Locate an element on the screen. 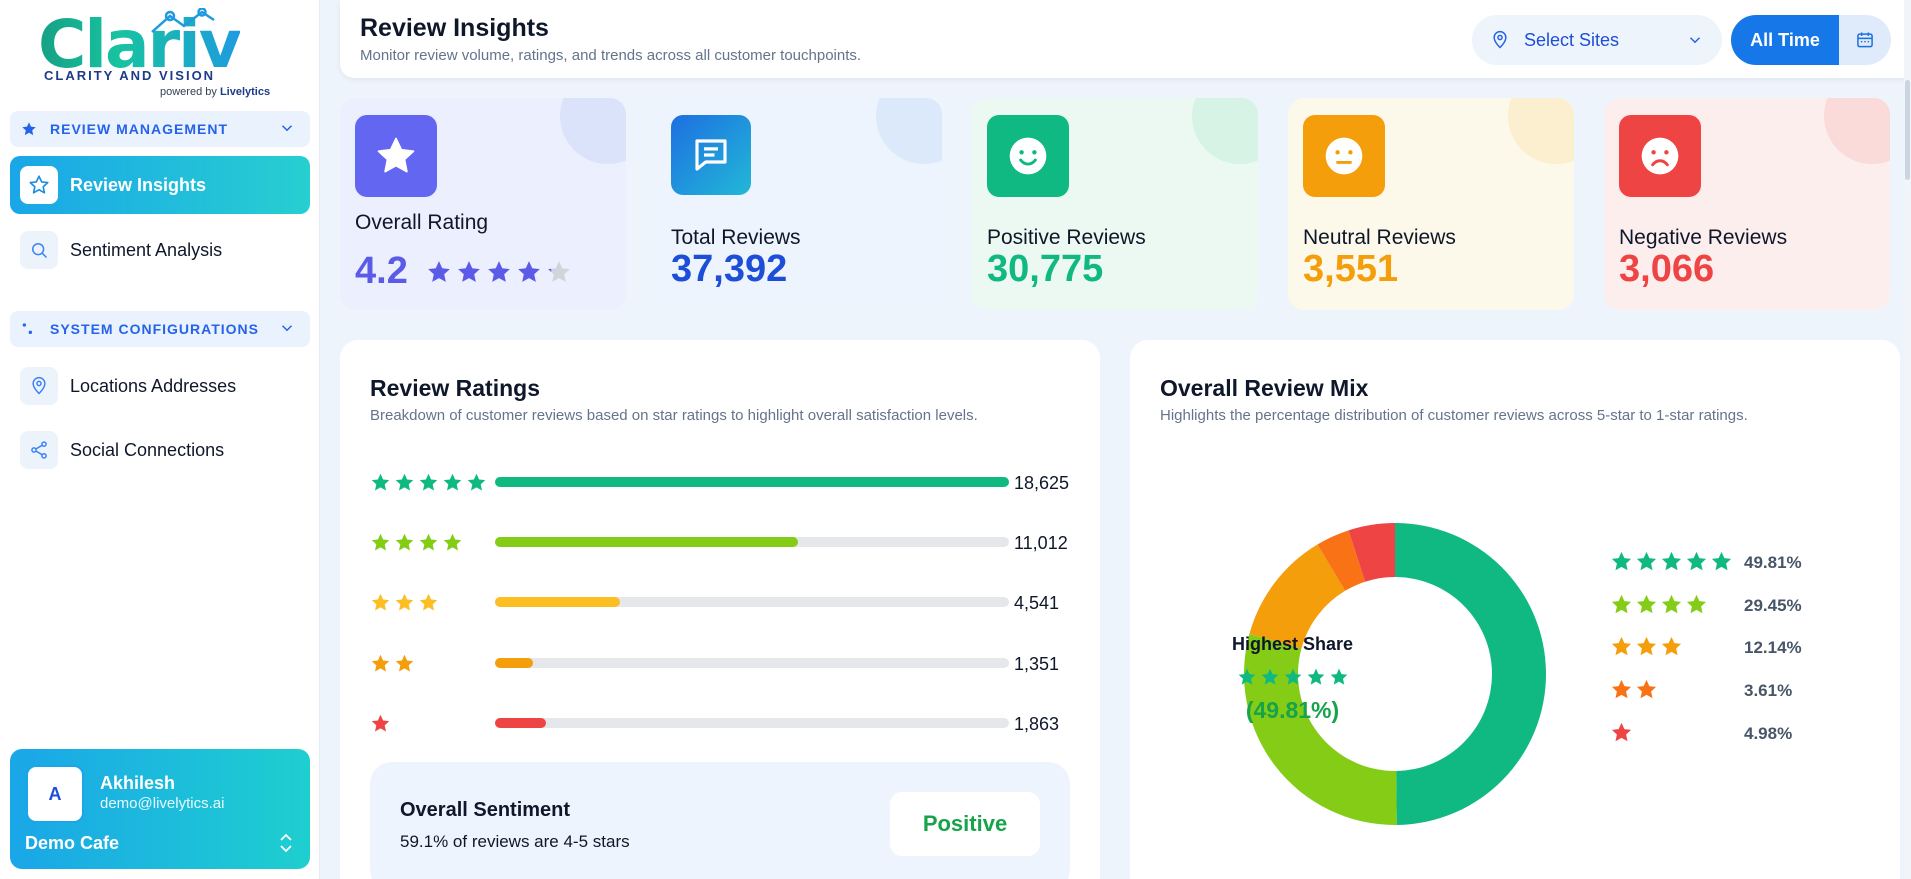  donut-slice-4-star is located at coordinates (1320, 729).